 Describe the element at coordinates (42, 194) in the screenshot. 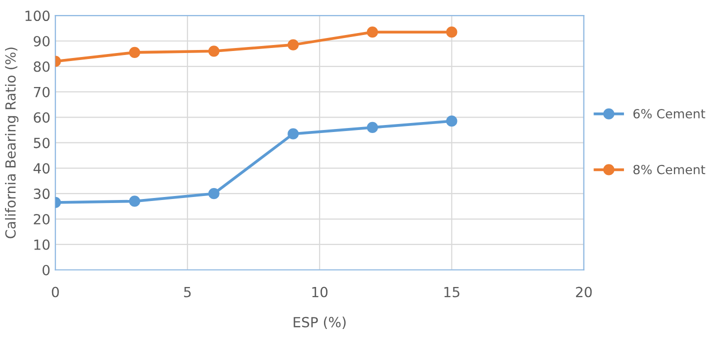

I see `y-tick-label: 30` at that location.